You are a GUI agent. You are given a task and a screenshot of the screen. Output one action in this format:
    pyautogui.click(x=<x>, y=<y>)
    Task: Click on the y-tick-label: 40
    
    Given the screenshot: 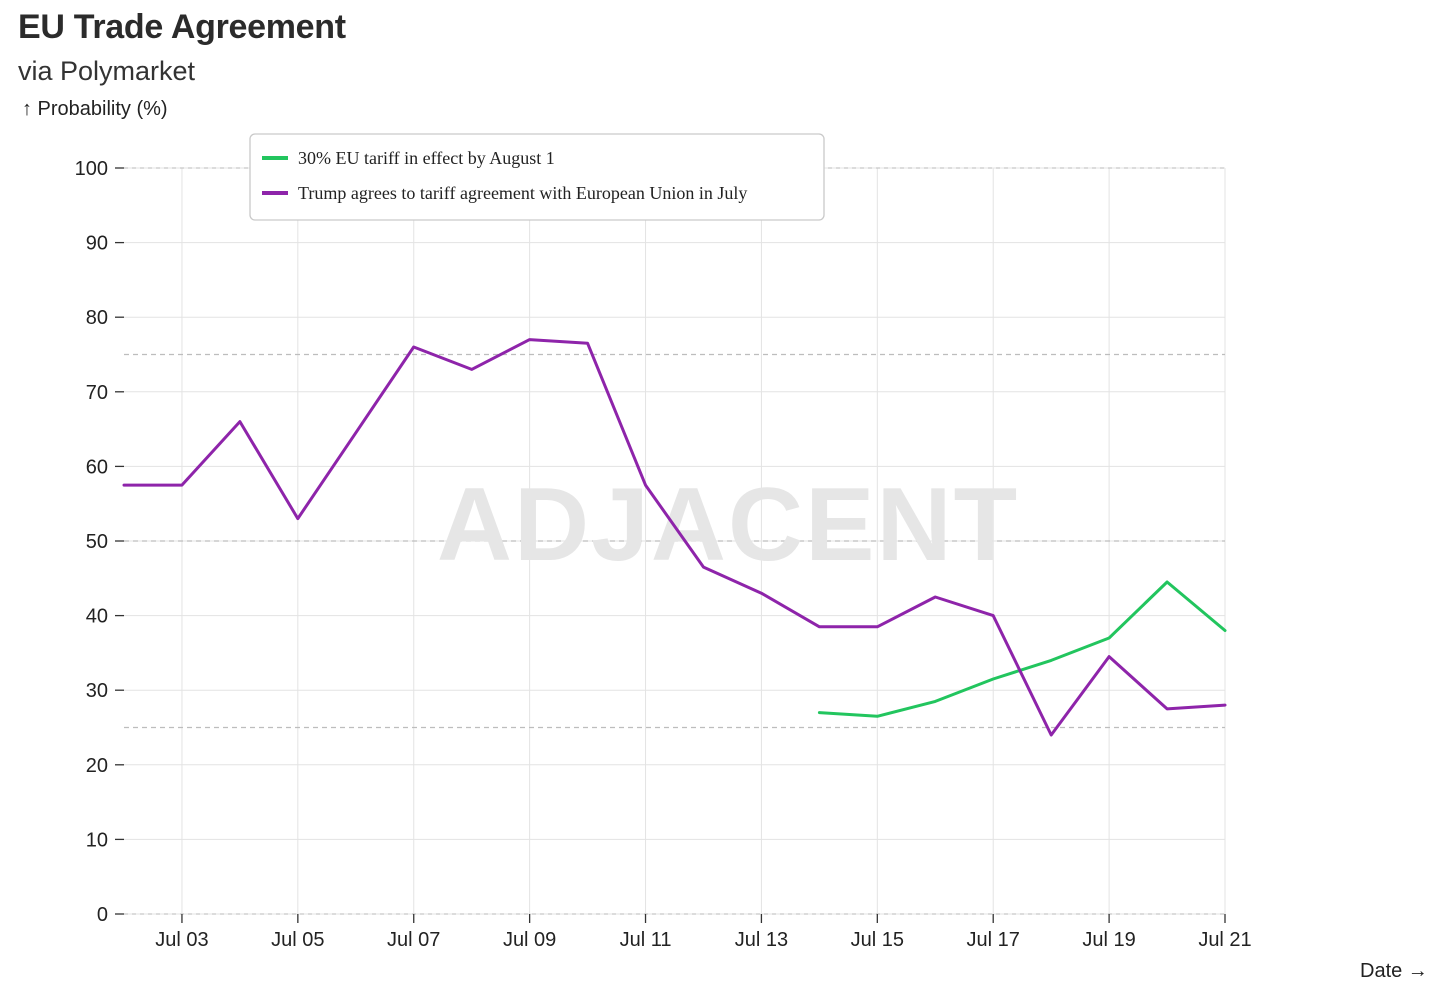 What is the action you would take?
    pyautogui.click(x=97, y=617)
    